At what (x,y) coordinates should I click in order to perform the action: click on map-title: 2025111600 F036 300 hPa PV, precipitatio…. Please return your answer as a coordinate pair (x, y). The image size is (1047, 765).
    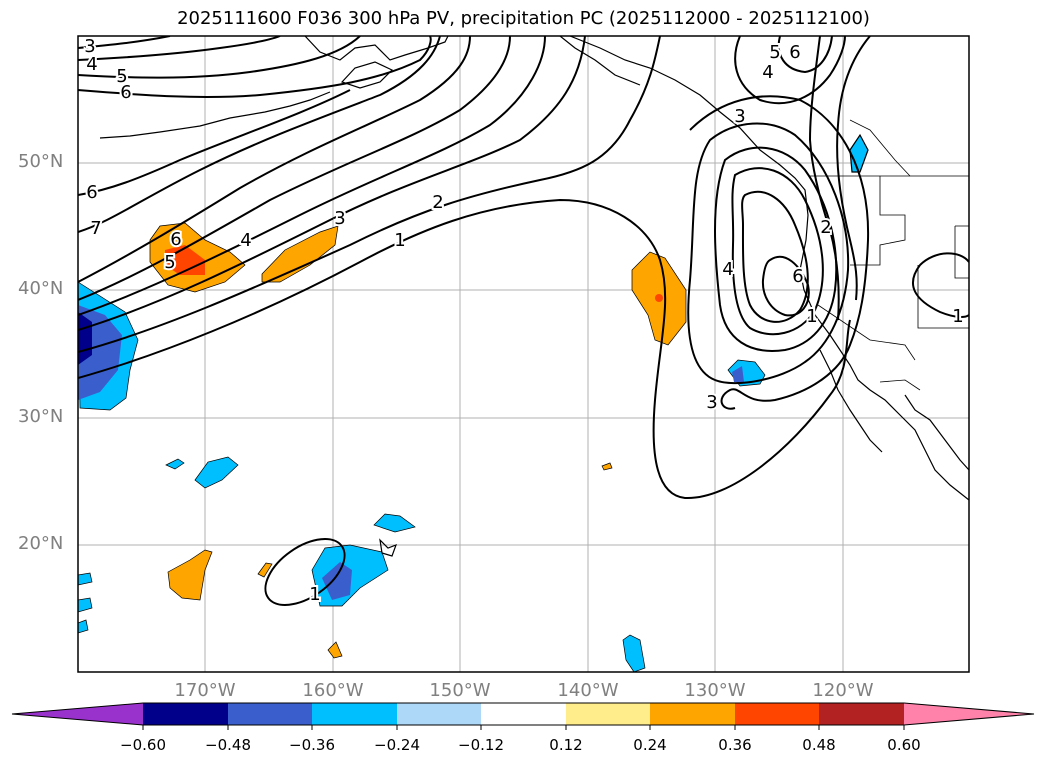
    Looking at the image, I should click on (523, 18).